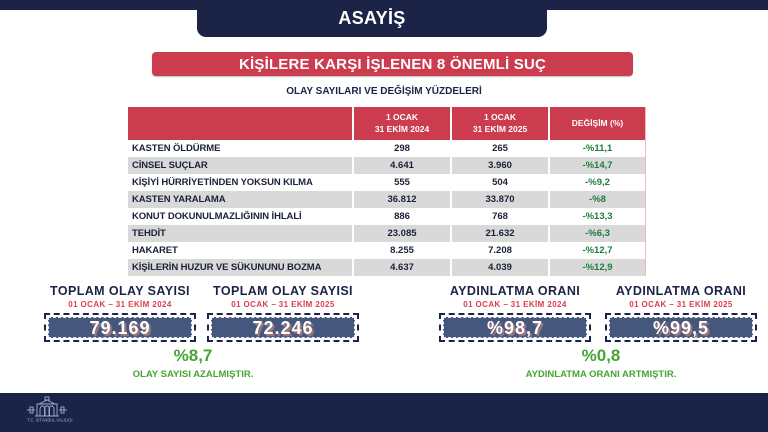 The width and height of the screenshot is (768, 432). I want to click on stat-value-box: 72.246, so click(283, 327).